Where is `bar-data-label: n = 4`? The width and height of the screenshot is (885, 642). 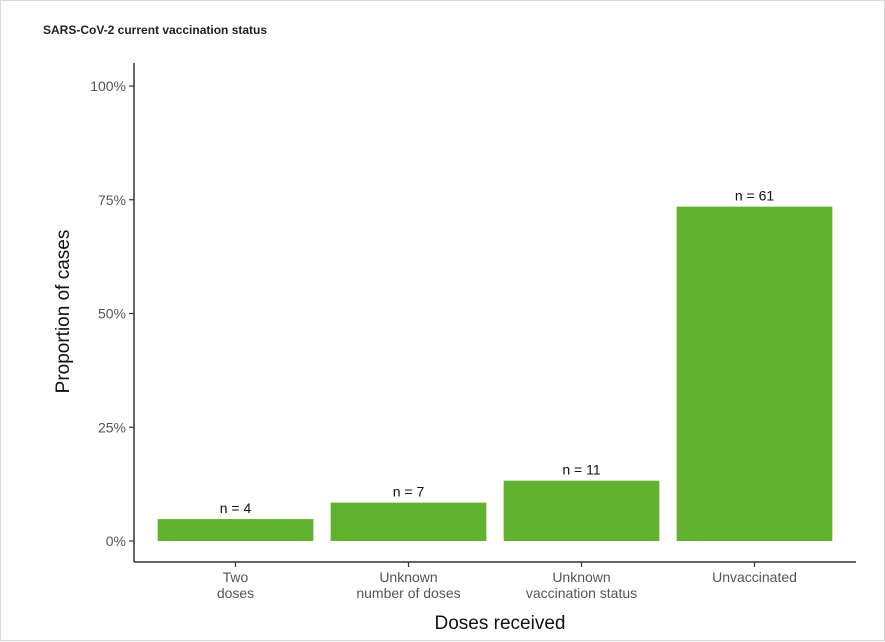 bar-data-label: n = 4 is located at coordinates (236, 508).